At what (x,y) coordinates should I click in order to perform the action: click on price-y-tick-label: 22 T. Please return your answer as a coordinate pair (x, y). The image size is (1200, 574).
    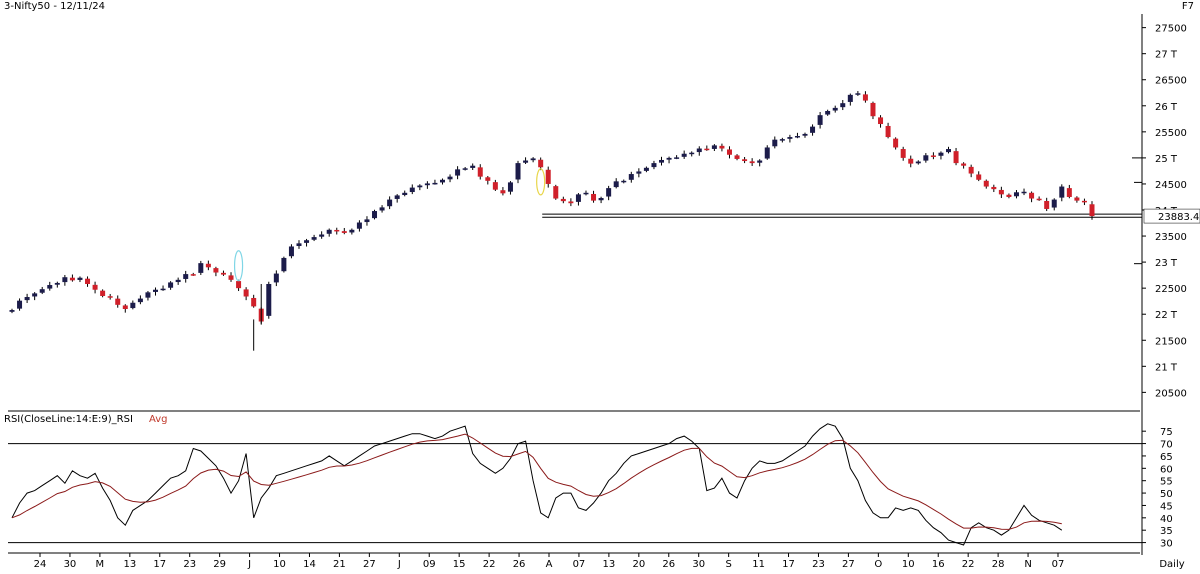
    Looking at the image, I should click on (1166, 315).